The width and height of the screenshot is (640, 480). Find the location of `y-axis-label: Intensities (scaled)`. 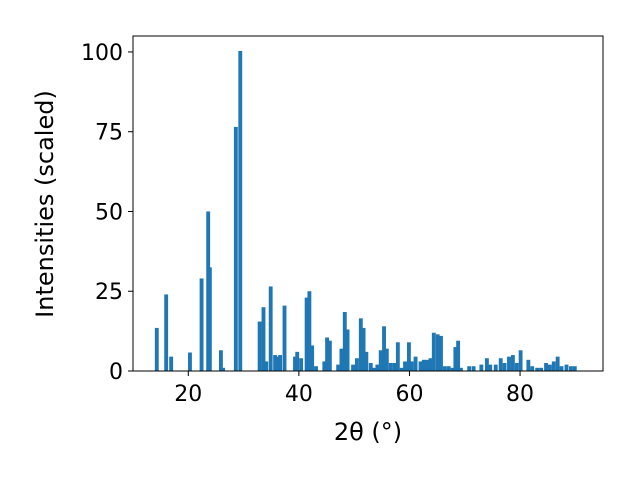

y-axis-label: Intensities (scaled) is located at coordinates (45, 204).